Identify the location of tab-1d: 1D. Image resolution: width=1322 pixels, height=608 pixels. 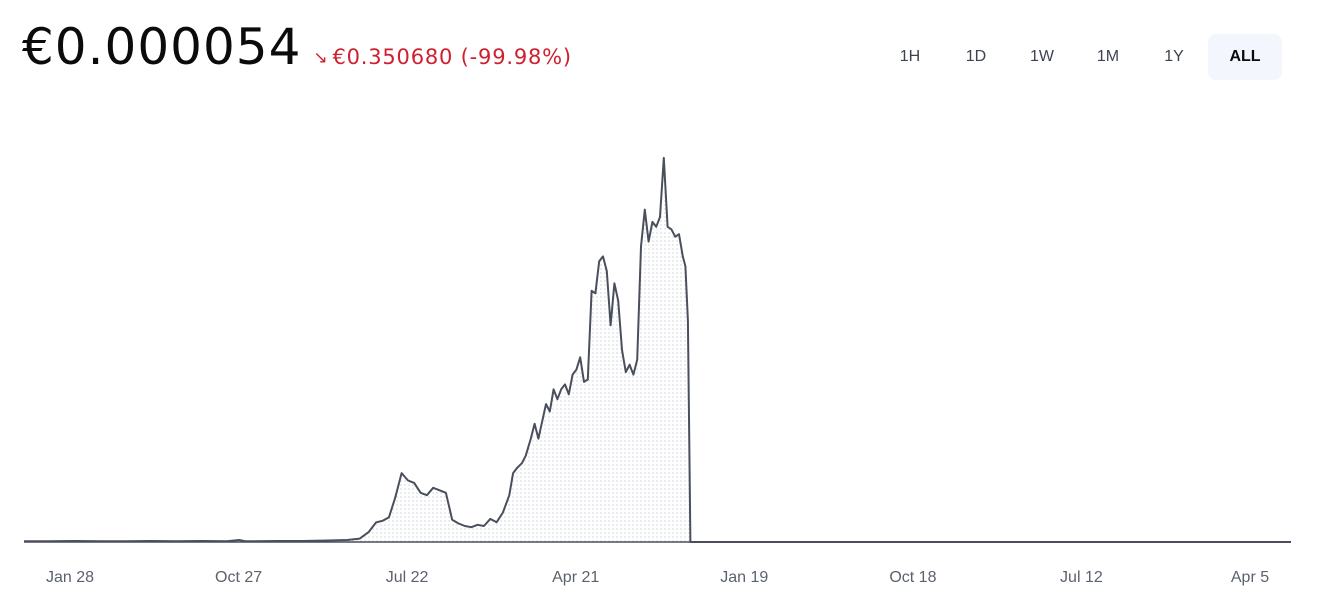
(976, 56).